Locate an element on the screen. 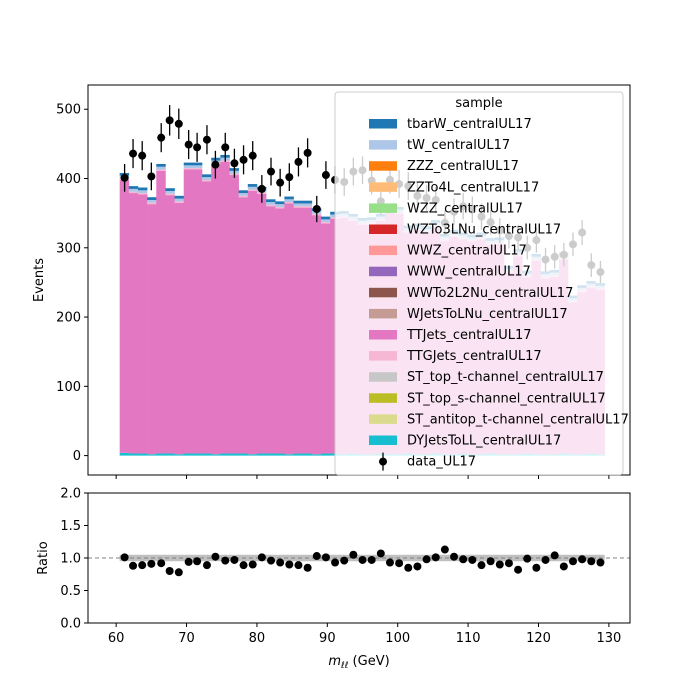  legend-label-WZTo3LNu_centralUL17: WZTo3LNu_centralUL17 is located at coordinates (484, 230).